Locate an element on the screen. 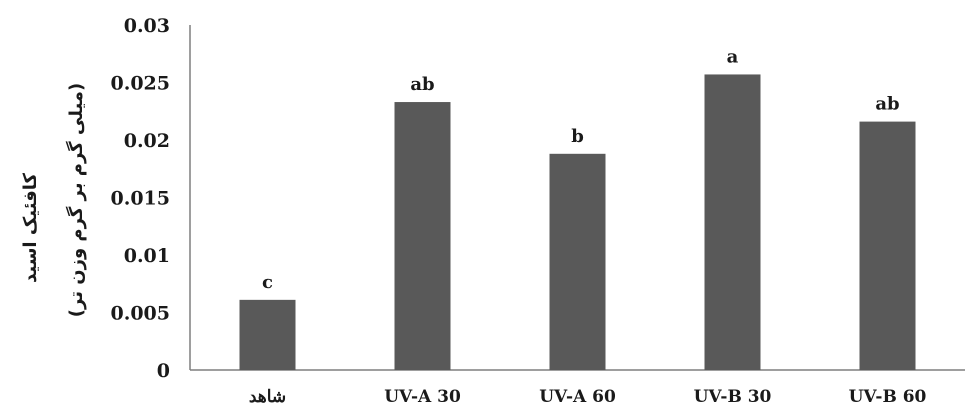 The image size is (978, 410). y-axis-label: کافئیک اسید is located at coordinates (30, 227).